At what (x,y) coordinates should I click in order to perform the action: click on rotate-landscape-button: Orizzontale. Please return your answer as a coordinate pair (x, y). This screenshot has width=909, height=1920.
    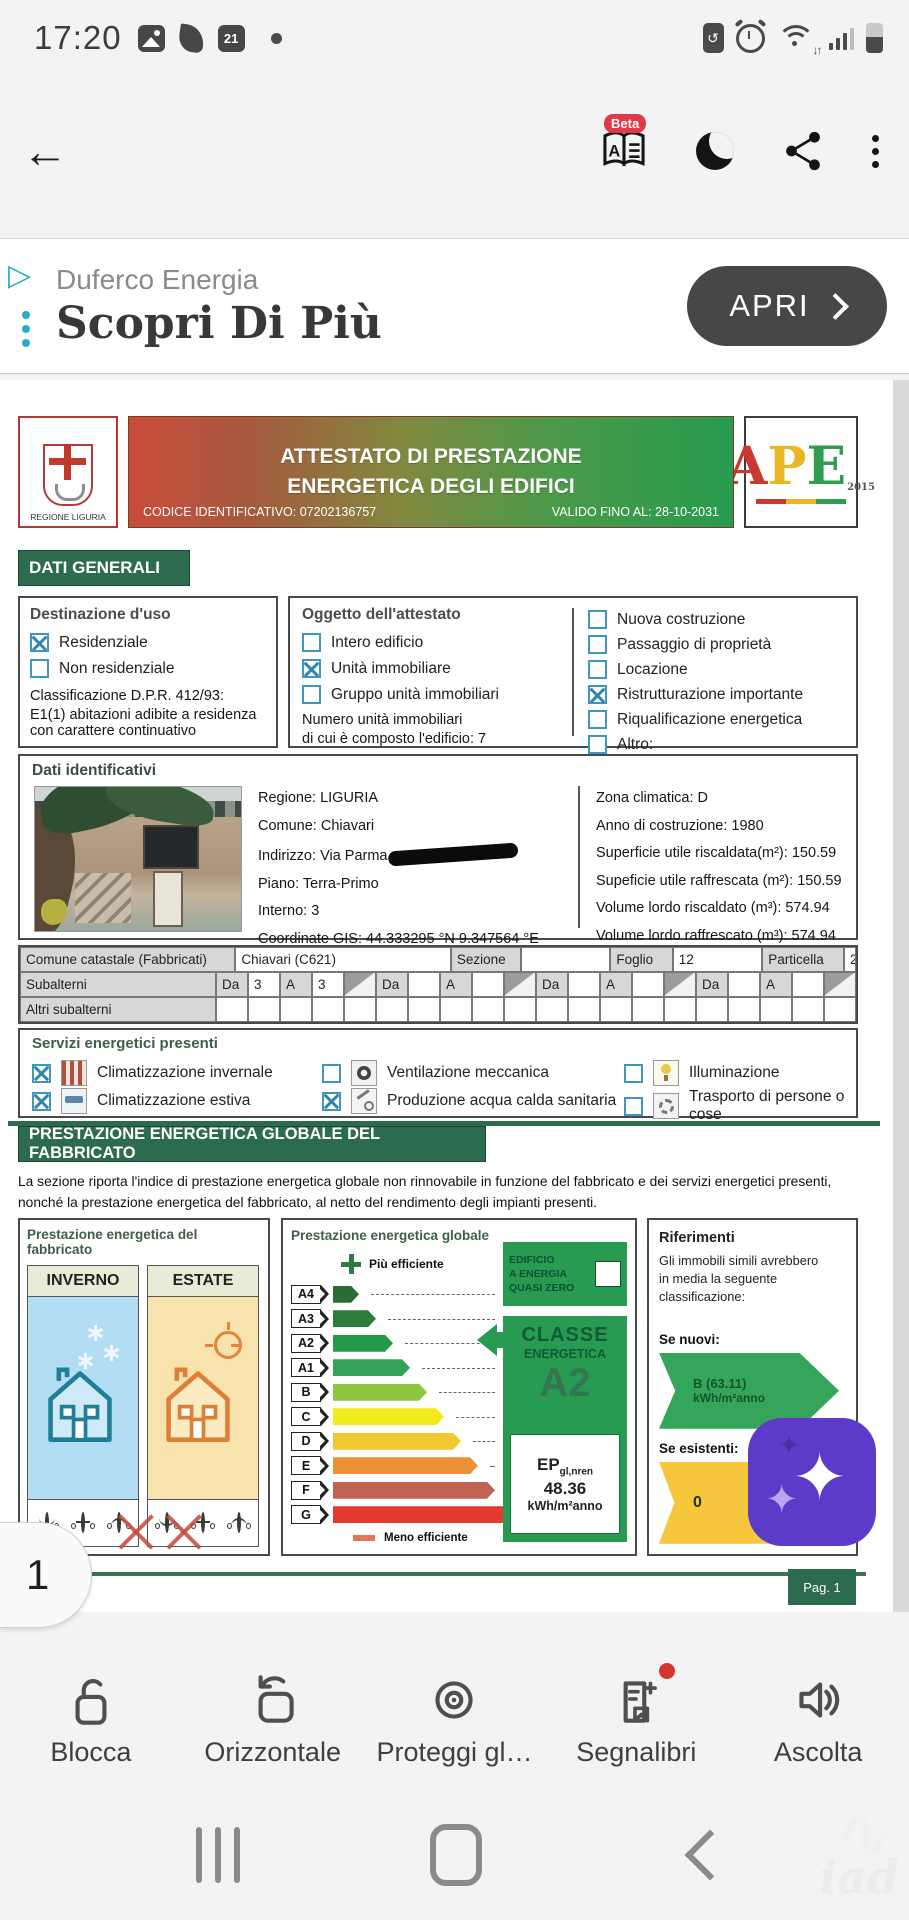
    Looking at the image, I should click on (273, 1722).